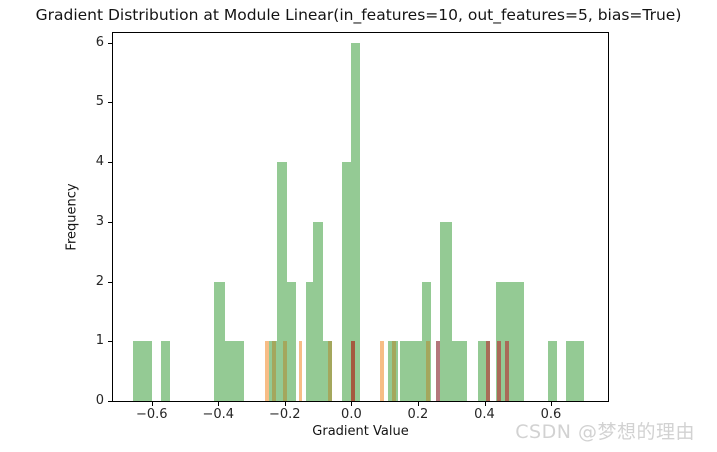 The width and height of the screenshot is (717, 452). I want to click on x-tick-label: −0.4, so click(218, 414).